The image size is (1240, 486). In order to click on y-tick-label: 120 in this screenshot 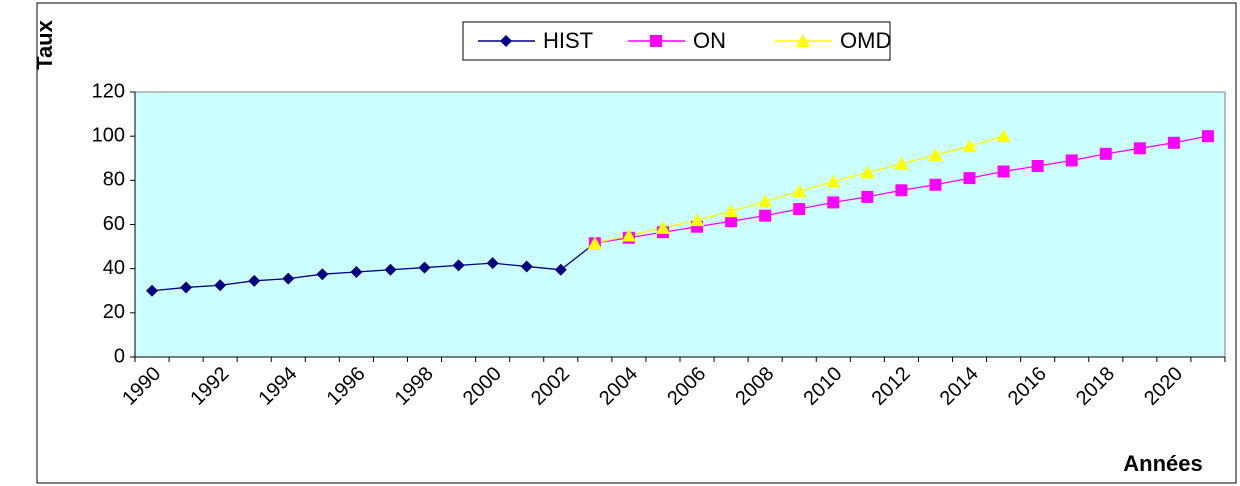, I will do `click(108, 91)`.